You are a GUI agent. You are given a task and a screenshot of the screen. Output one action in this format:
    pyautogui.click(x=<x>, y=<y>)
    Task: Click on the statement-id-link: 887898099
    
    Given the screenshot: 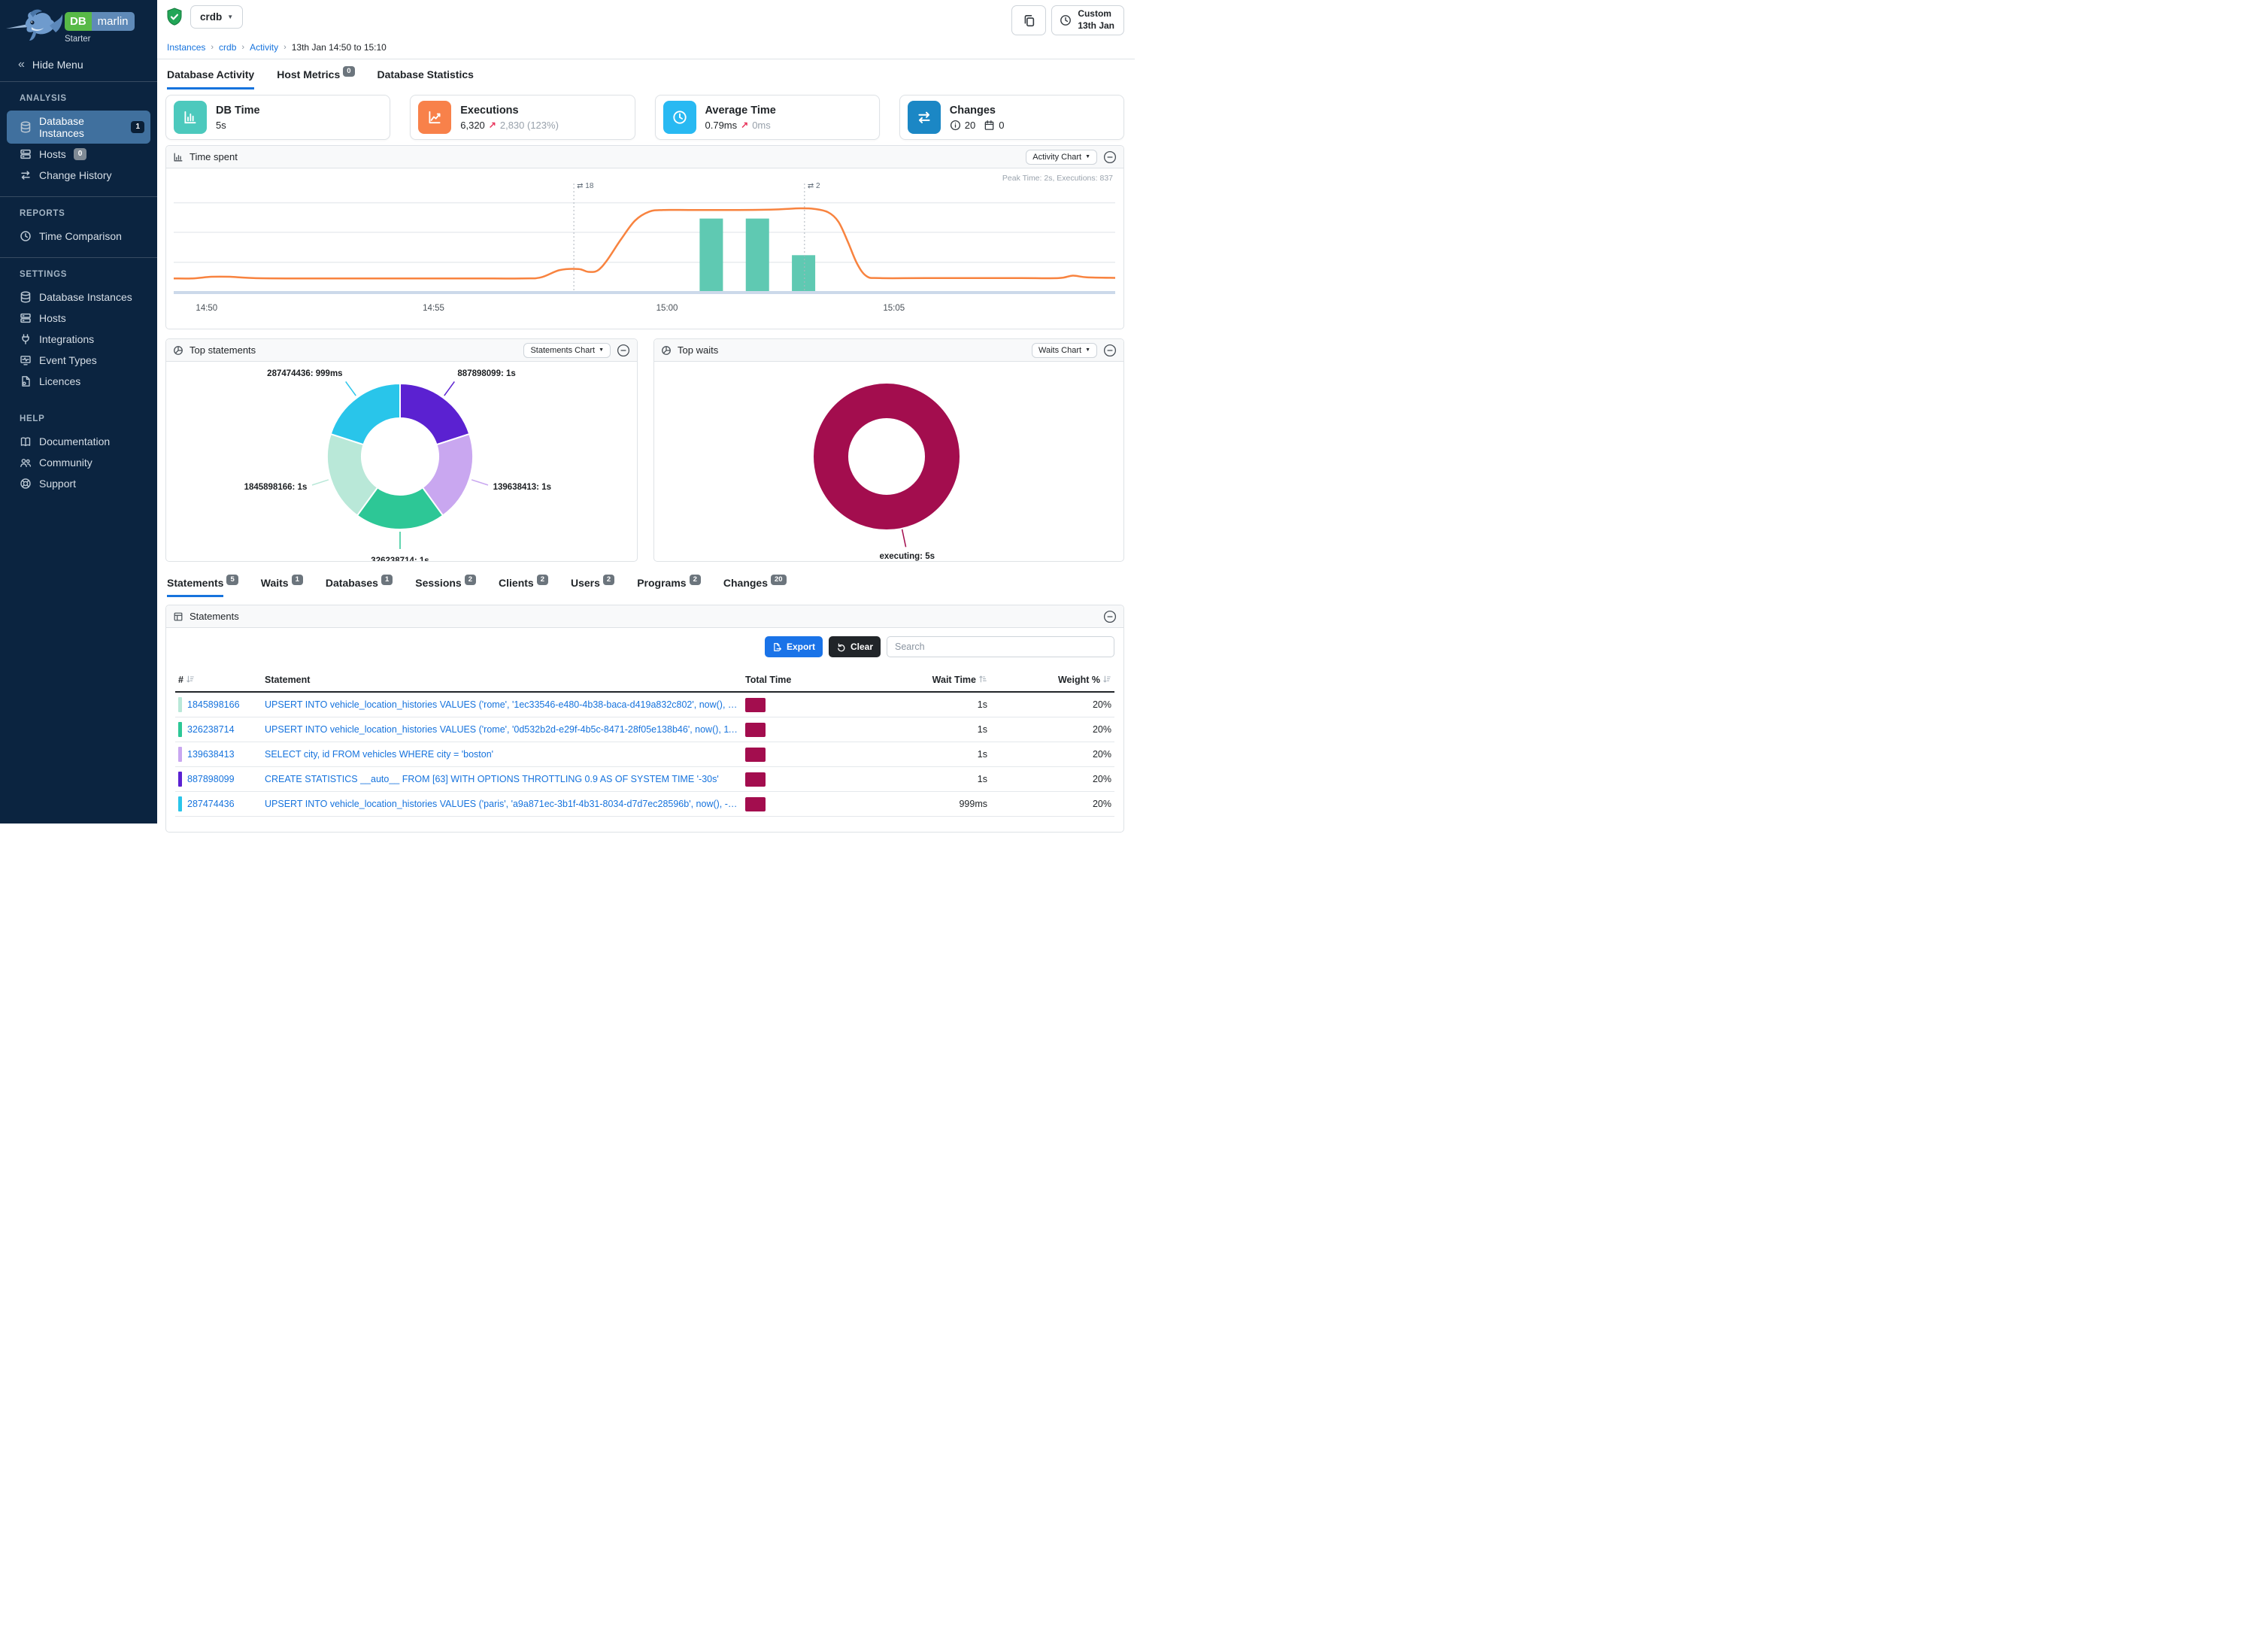 What is the action you would take?
    pyautogui.click(x=211, y=779)
    